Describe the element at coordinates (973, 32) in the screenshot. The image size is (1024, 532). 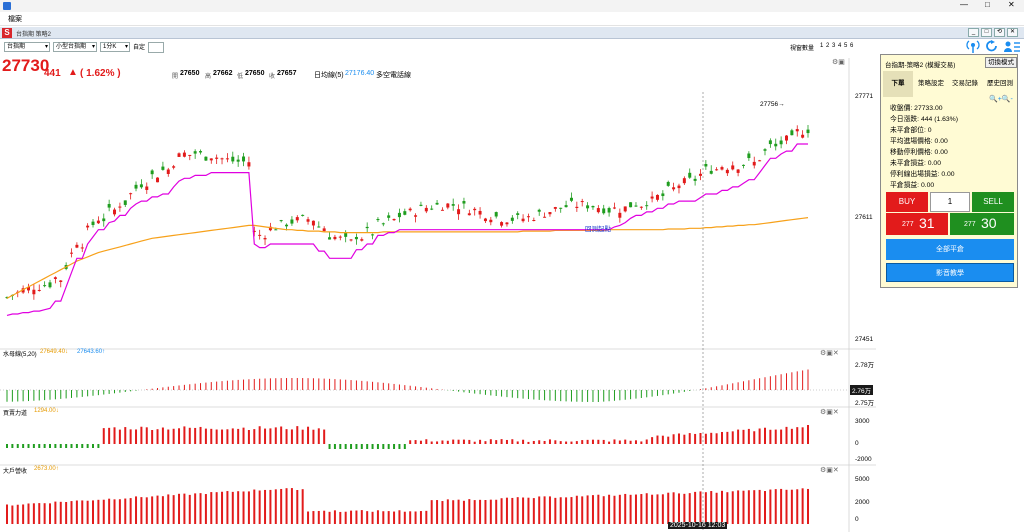
I see `window-minimize-button: _` at that location.